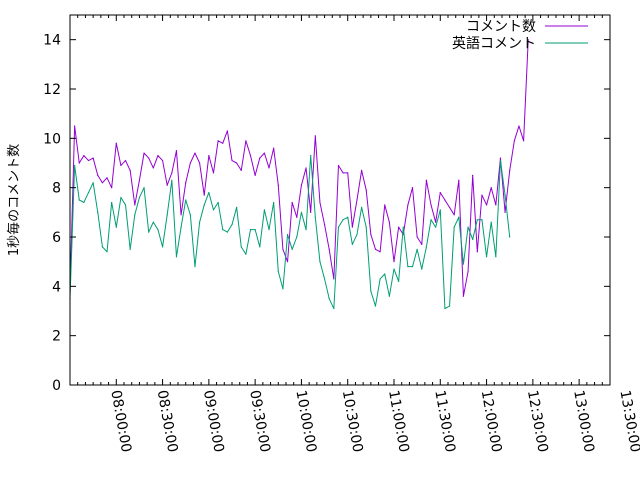 This screenshot has height=480, width=640. I want to click on x-tick-label: 13:00:00, so click(583, 421).